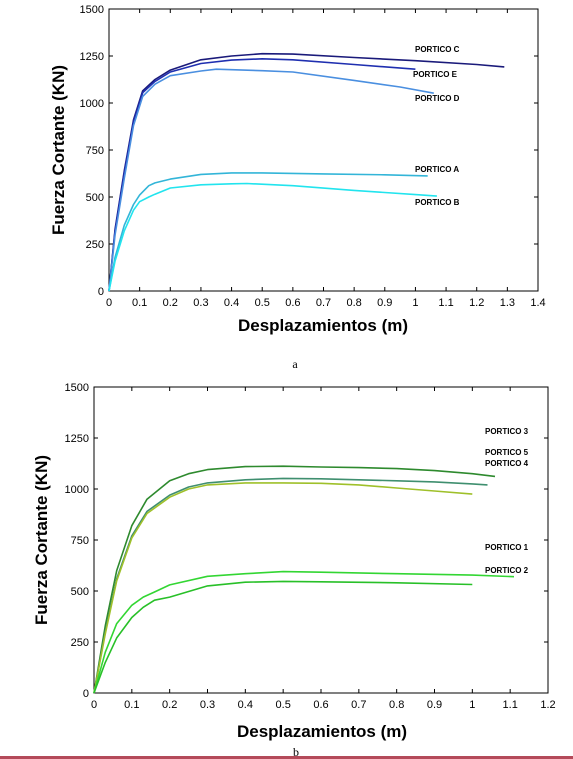  What do you see at coordinates (322, 731) in the screenshot?
I see `x-axis-label-b: Desplazamientos (m)` at bounding box center [322, 731].